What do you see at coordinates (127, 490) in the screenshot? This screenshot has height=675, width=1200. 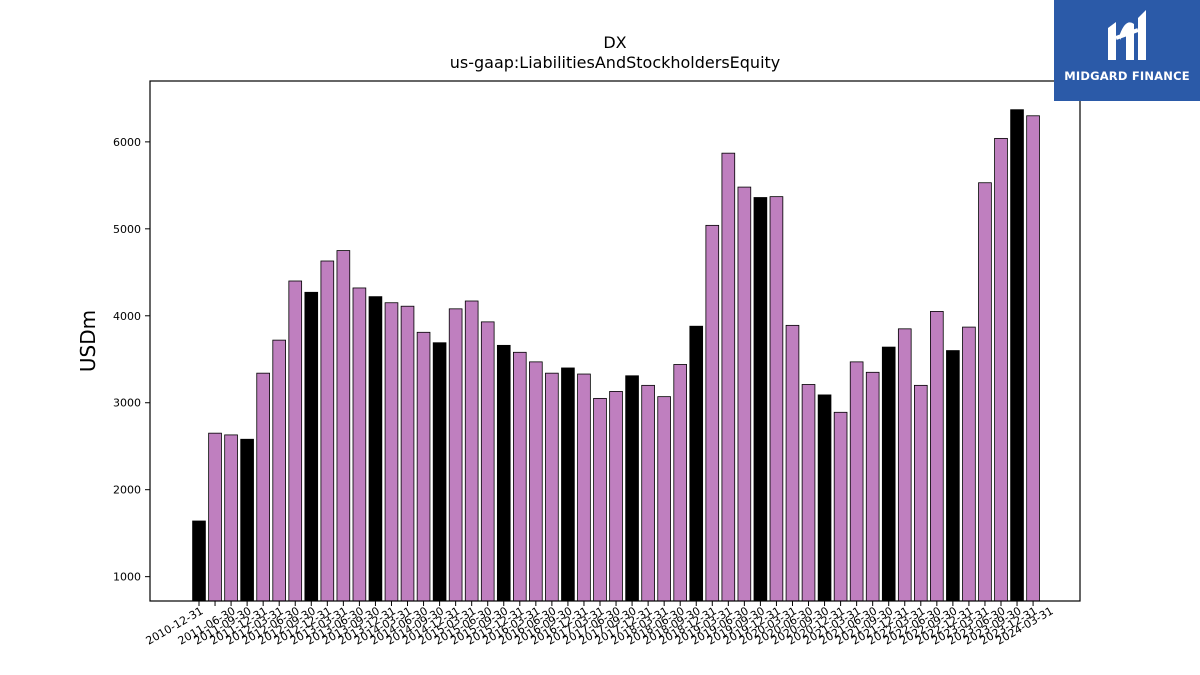 I see `y-tick-label: 2000` at bounding box center [127, 490].